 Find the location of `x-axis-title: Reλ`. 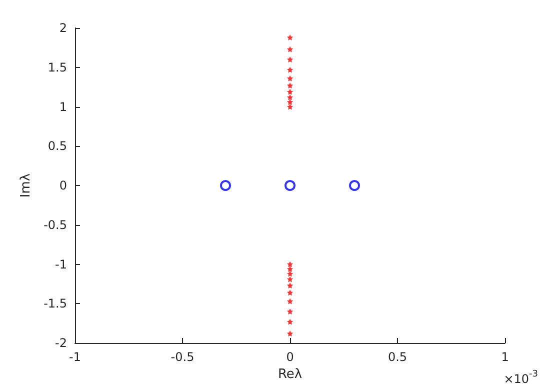

x-axis-title: Reλ is located at coordinates (290, 374).